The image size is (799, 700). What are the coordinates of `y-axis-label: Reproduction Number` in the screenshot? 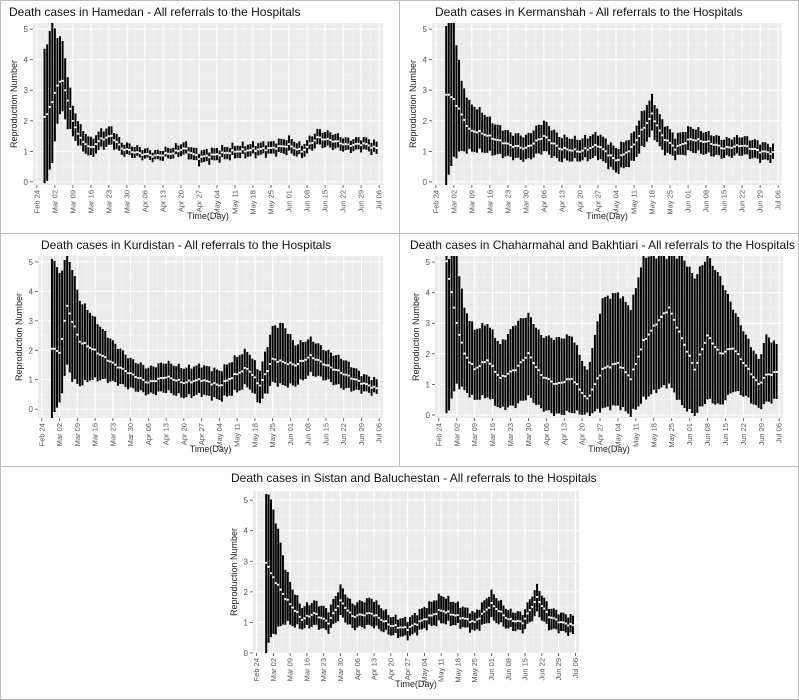 It's located at (234, 572).